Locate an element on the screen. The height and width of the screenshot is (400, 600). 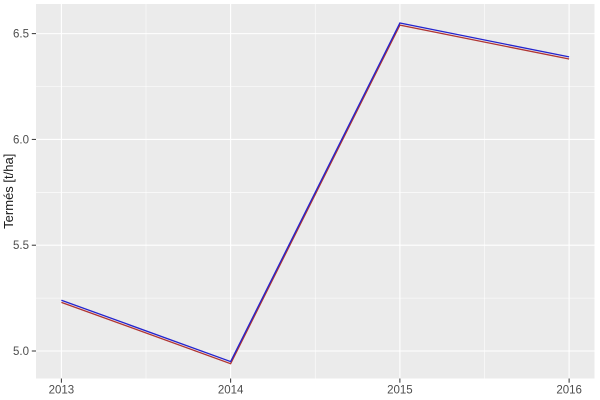
x-tick-label: 2014 is located at coordinates (231, 391).